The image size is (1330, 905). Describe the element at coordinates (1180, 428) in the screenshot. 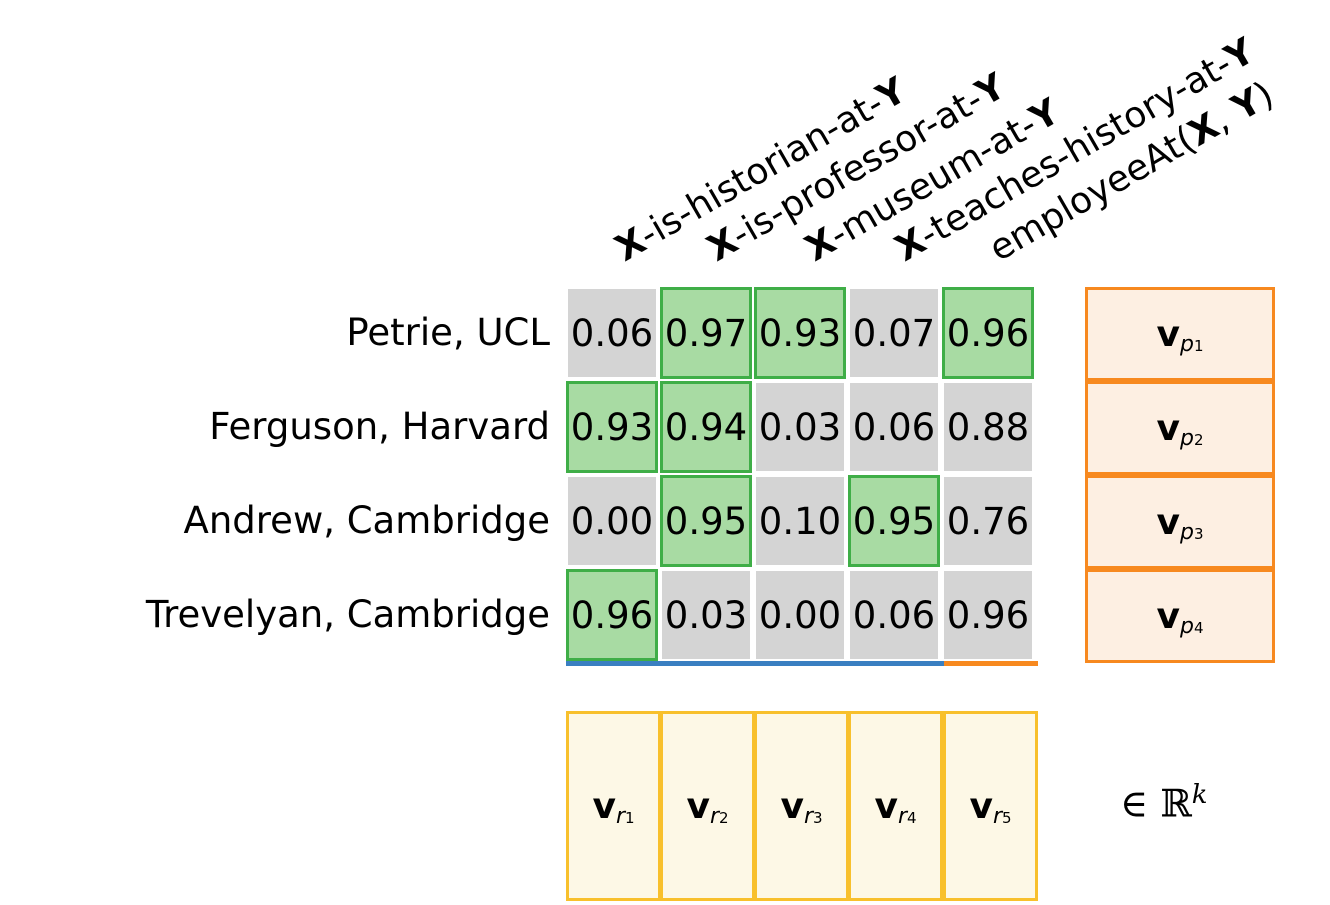

I see `pair-vector: v p2` at that location.